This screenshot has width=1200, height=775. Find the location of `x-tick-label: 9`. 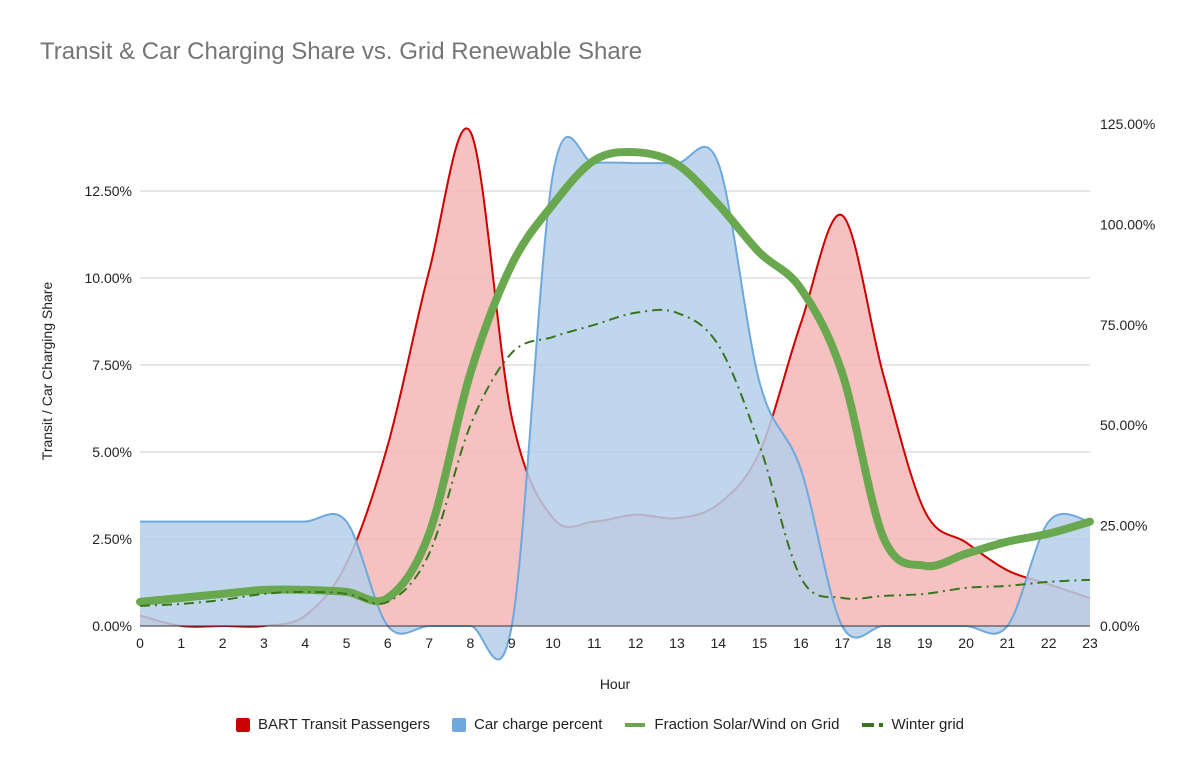

x-tick-label: 9 is located at coordinates (512, 643).